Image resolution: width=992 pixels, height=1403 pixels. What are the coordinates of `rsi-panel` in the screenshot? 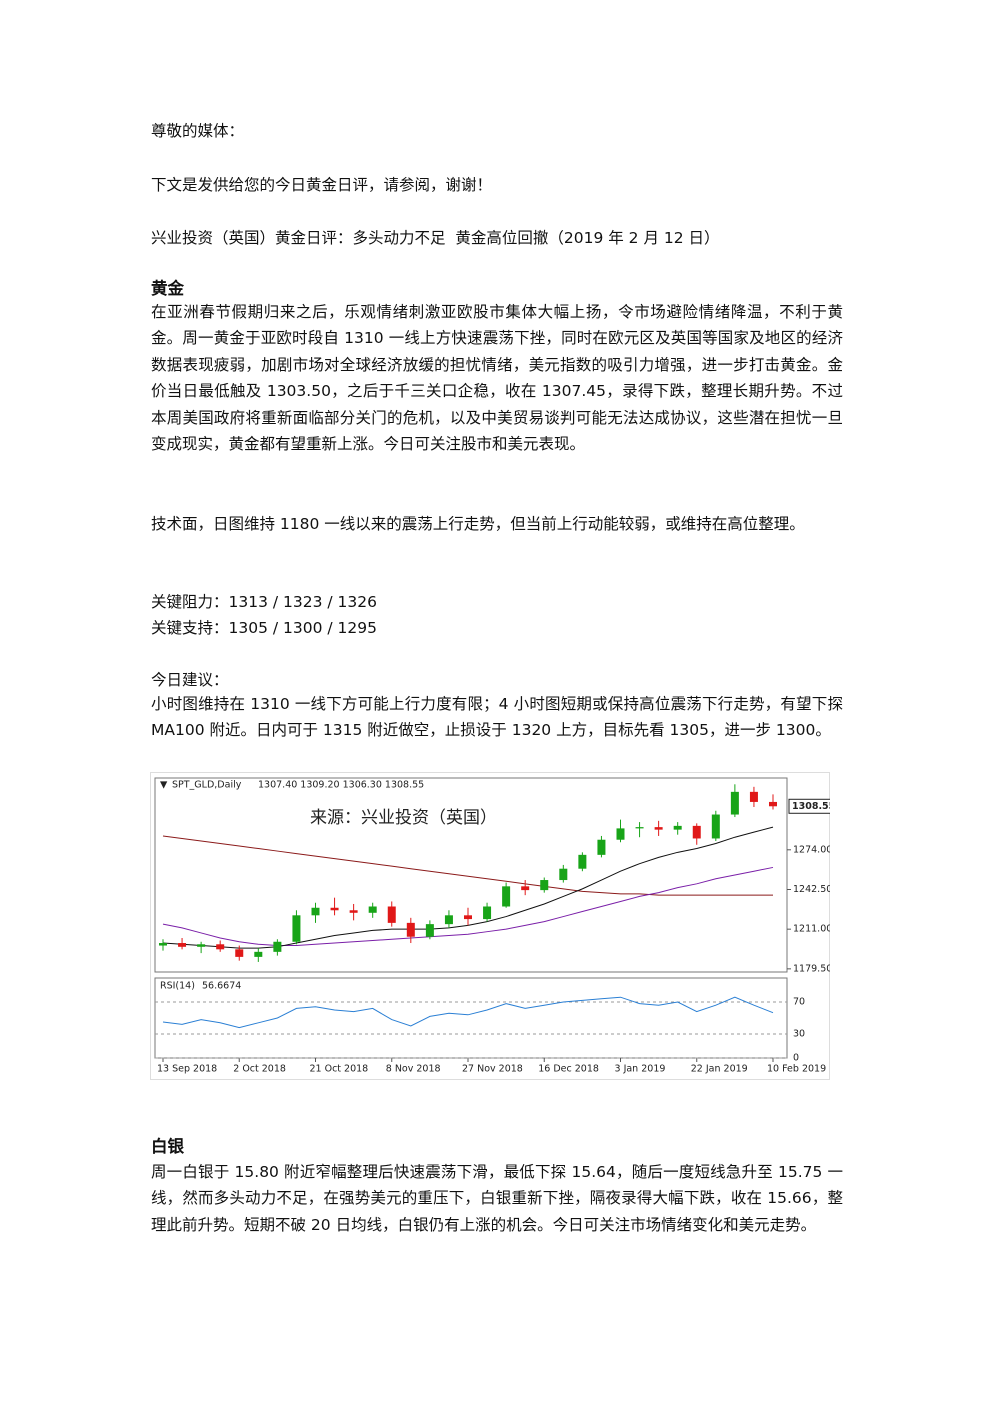 It's located at (471, 1018).